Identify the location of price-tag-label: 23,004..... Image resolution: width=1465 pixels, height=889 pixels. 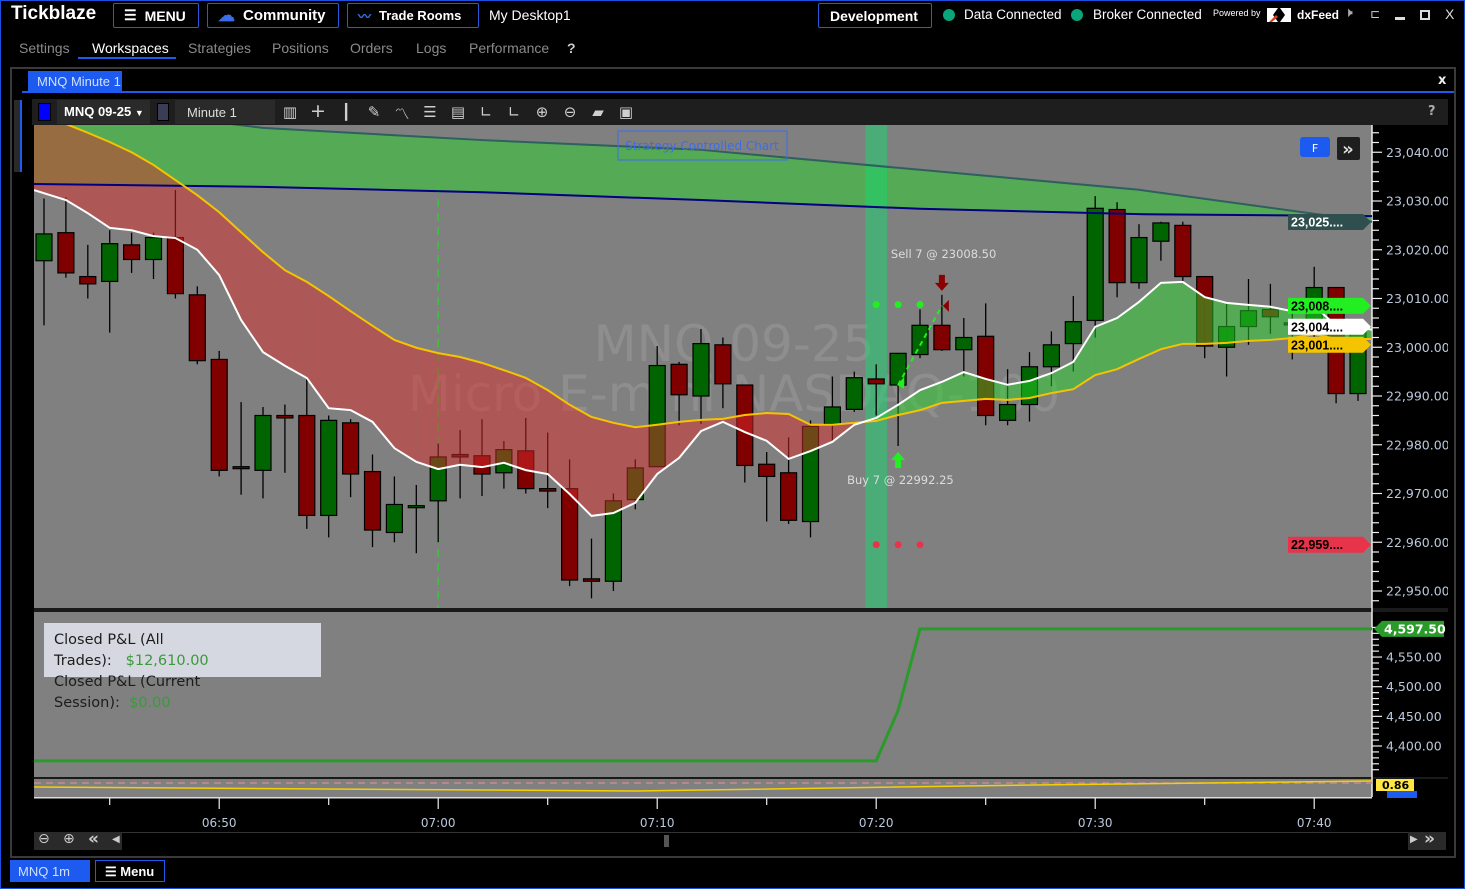
(1317, 327).